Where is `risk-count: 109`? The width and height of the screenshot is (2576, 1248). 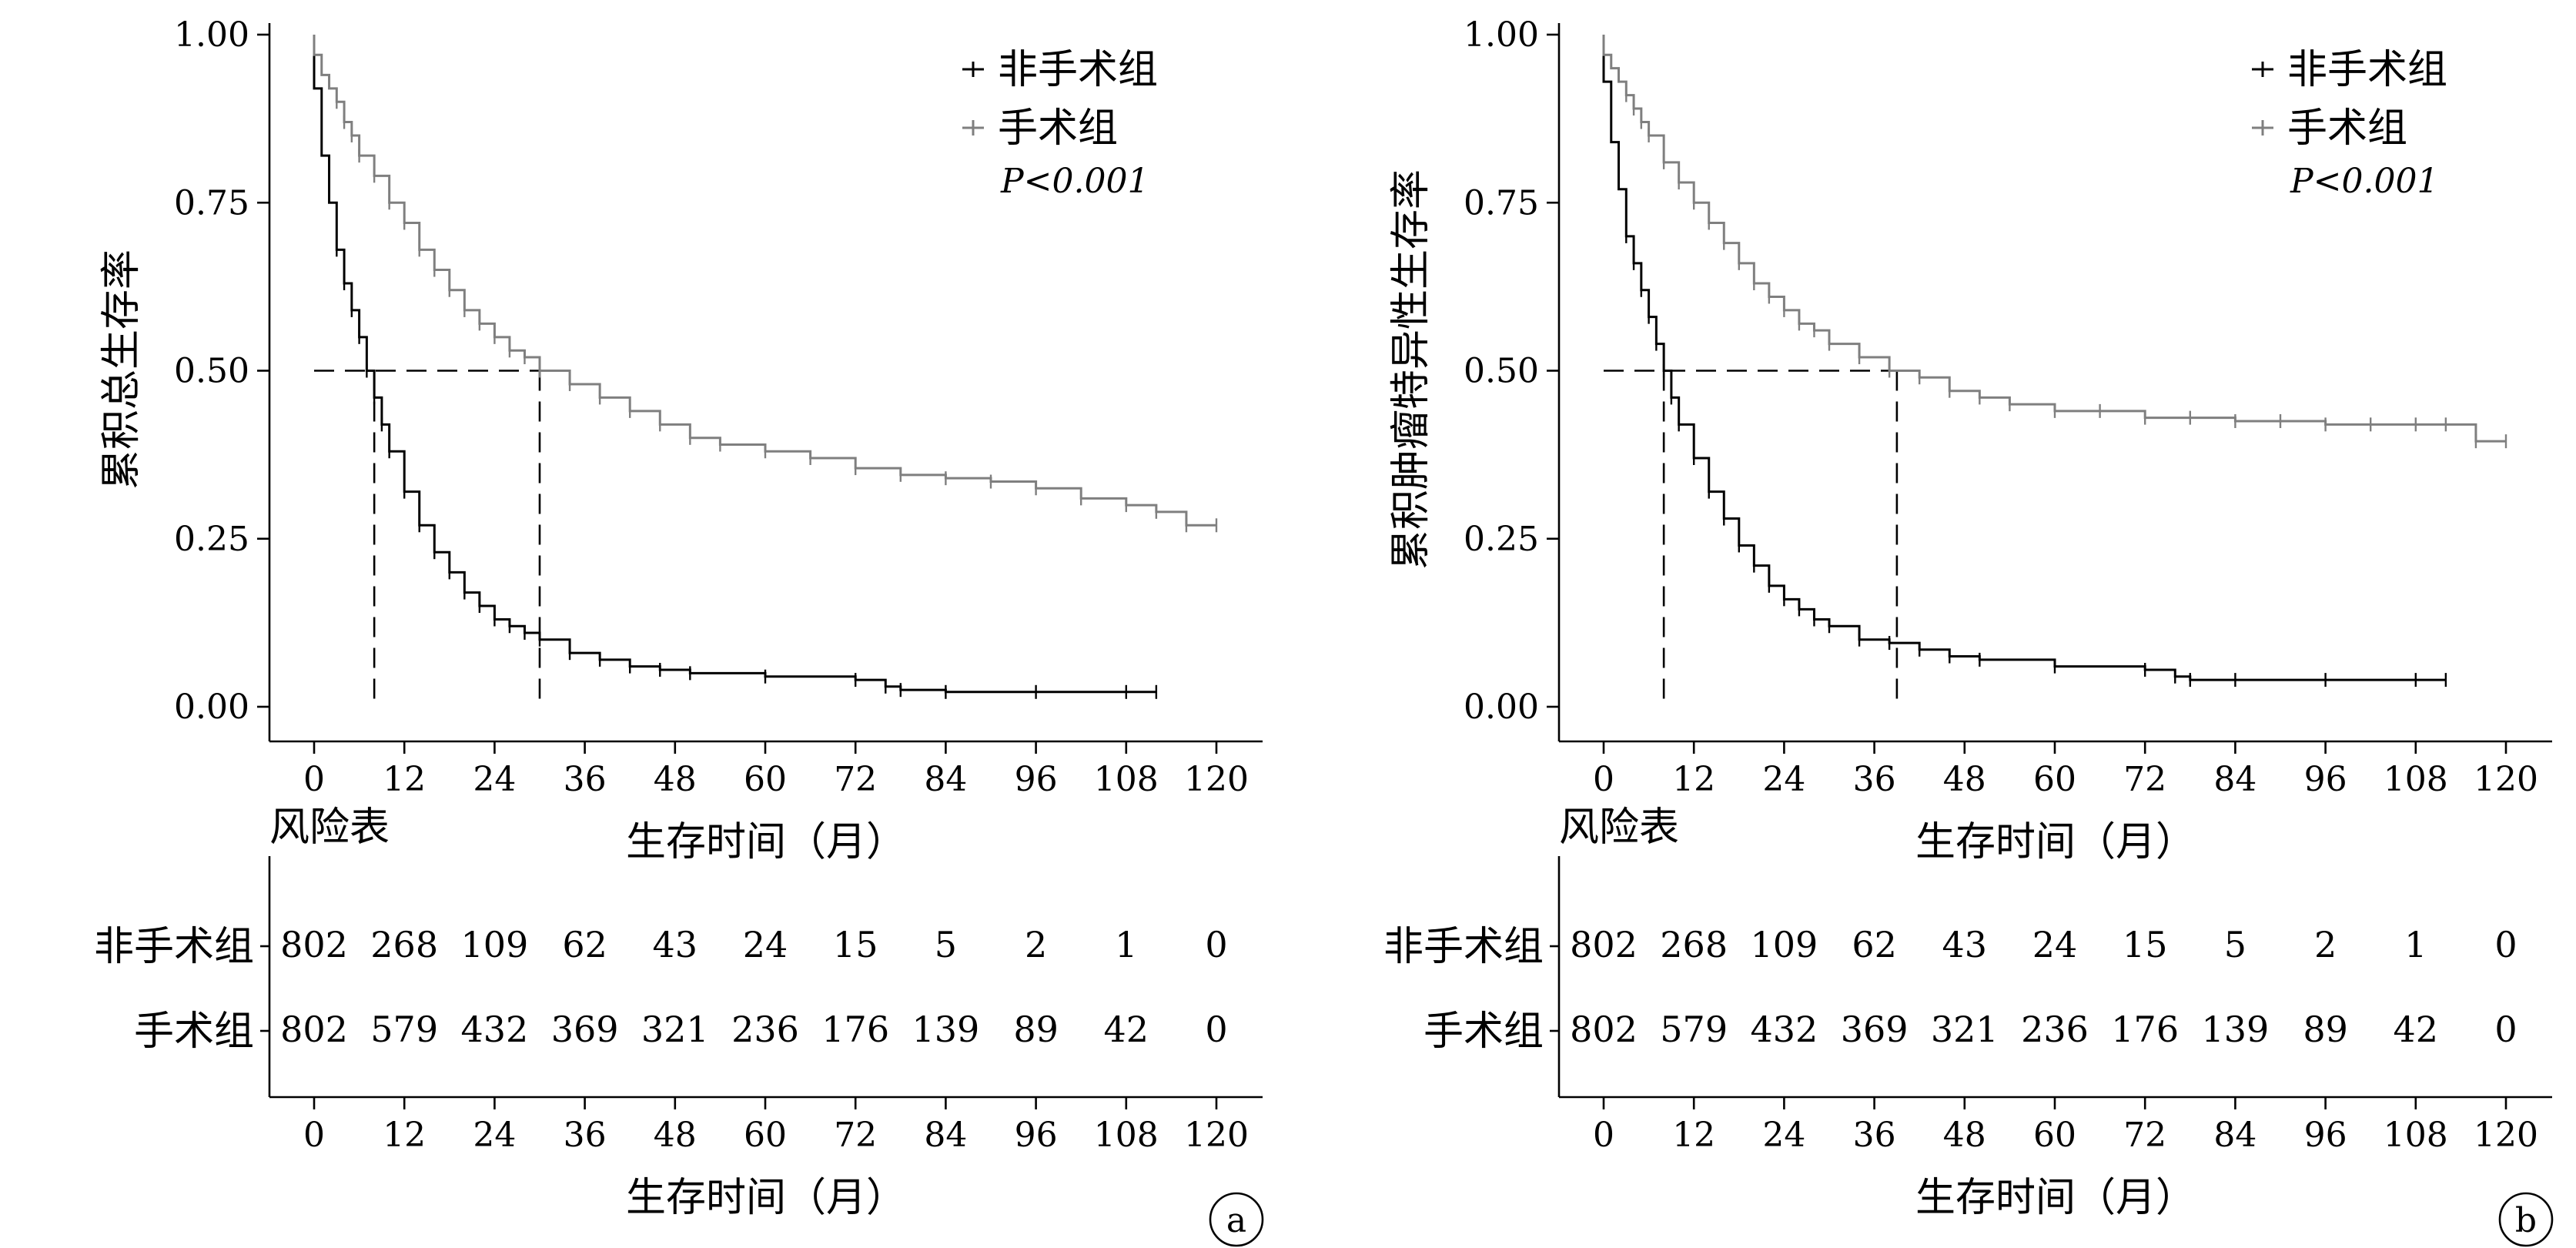
risk-count: 109 is located at coordinates (494, 944).